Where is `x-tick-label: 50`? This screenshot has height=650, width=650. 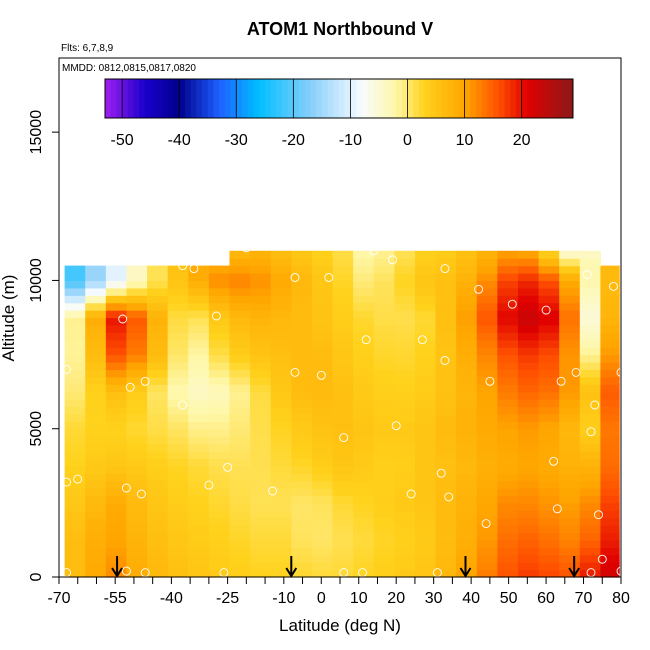
x-tick-label: 50 is located at coordinates (509, 598).